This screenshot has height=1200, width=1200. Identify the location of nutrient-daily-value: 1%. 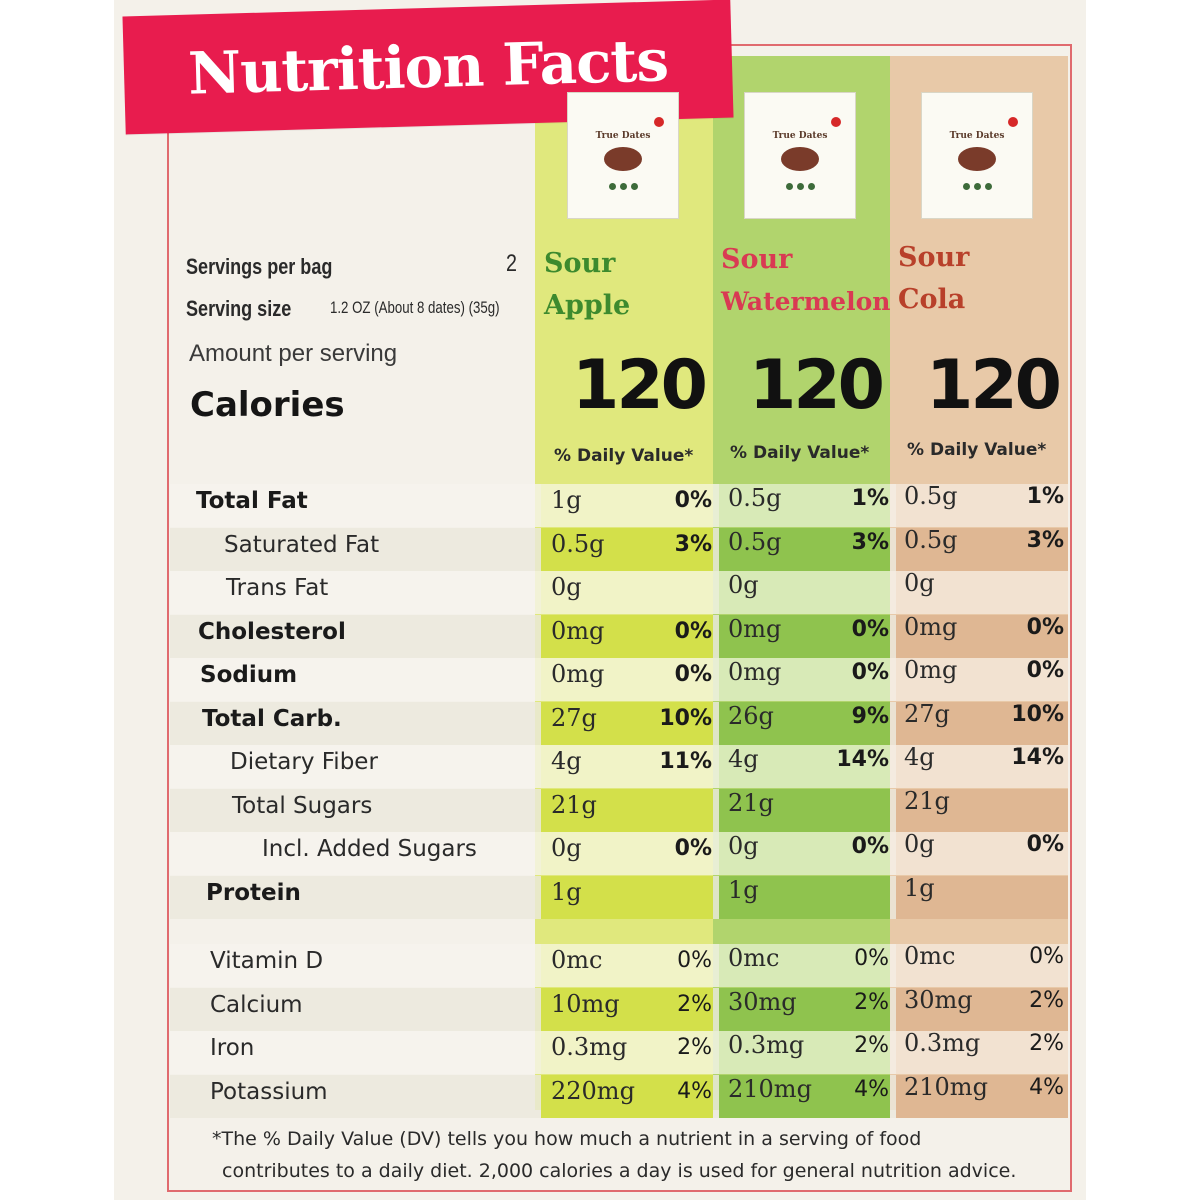
(870, 498).